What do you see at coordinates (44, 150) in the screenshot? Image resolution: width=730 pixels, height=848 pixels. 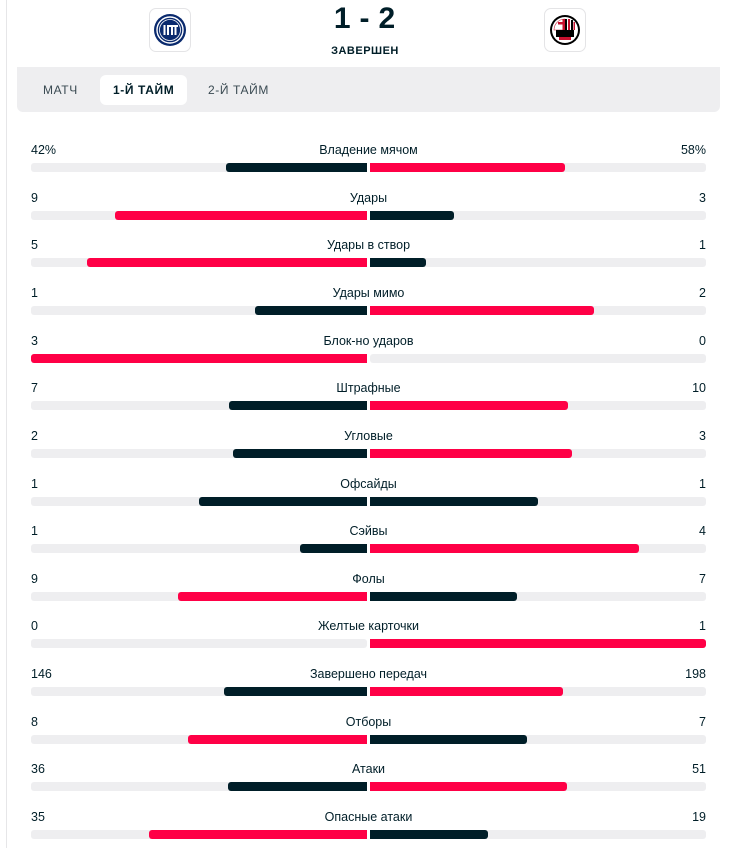 I see `stat-home-value: 42%` at bounding box center [44, 150].